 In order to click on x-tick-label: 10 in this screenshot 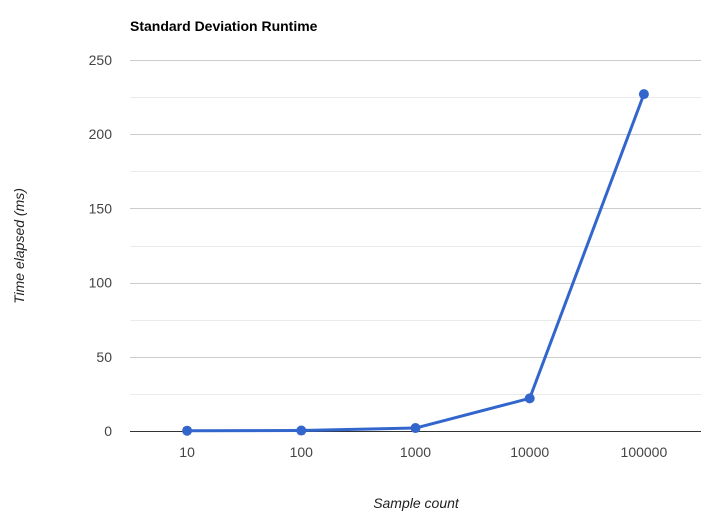, I will do `click(187, 452)`.